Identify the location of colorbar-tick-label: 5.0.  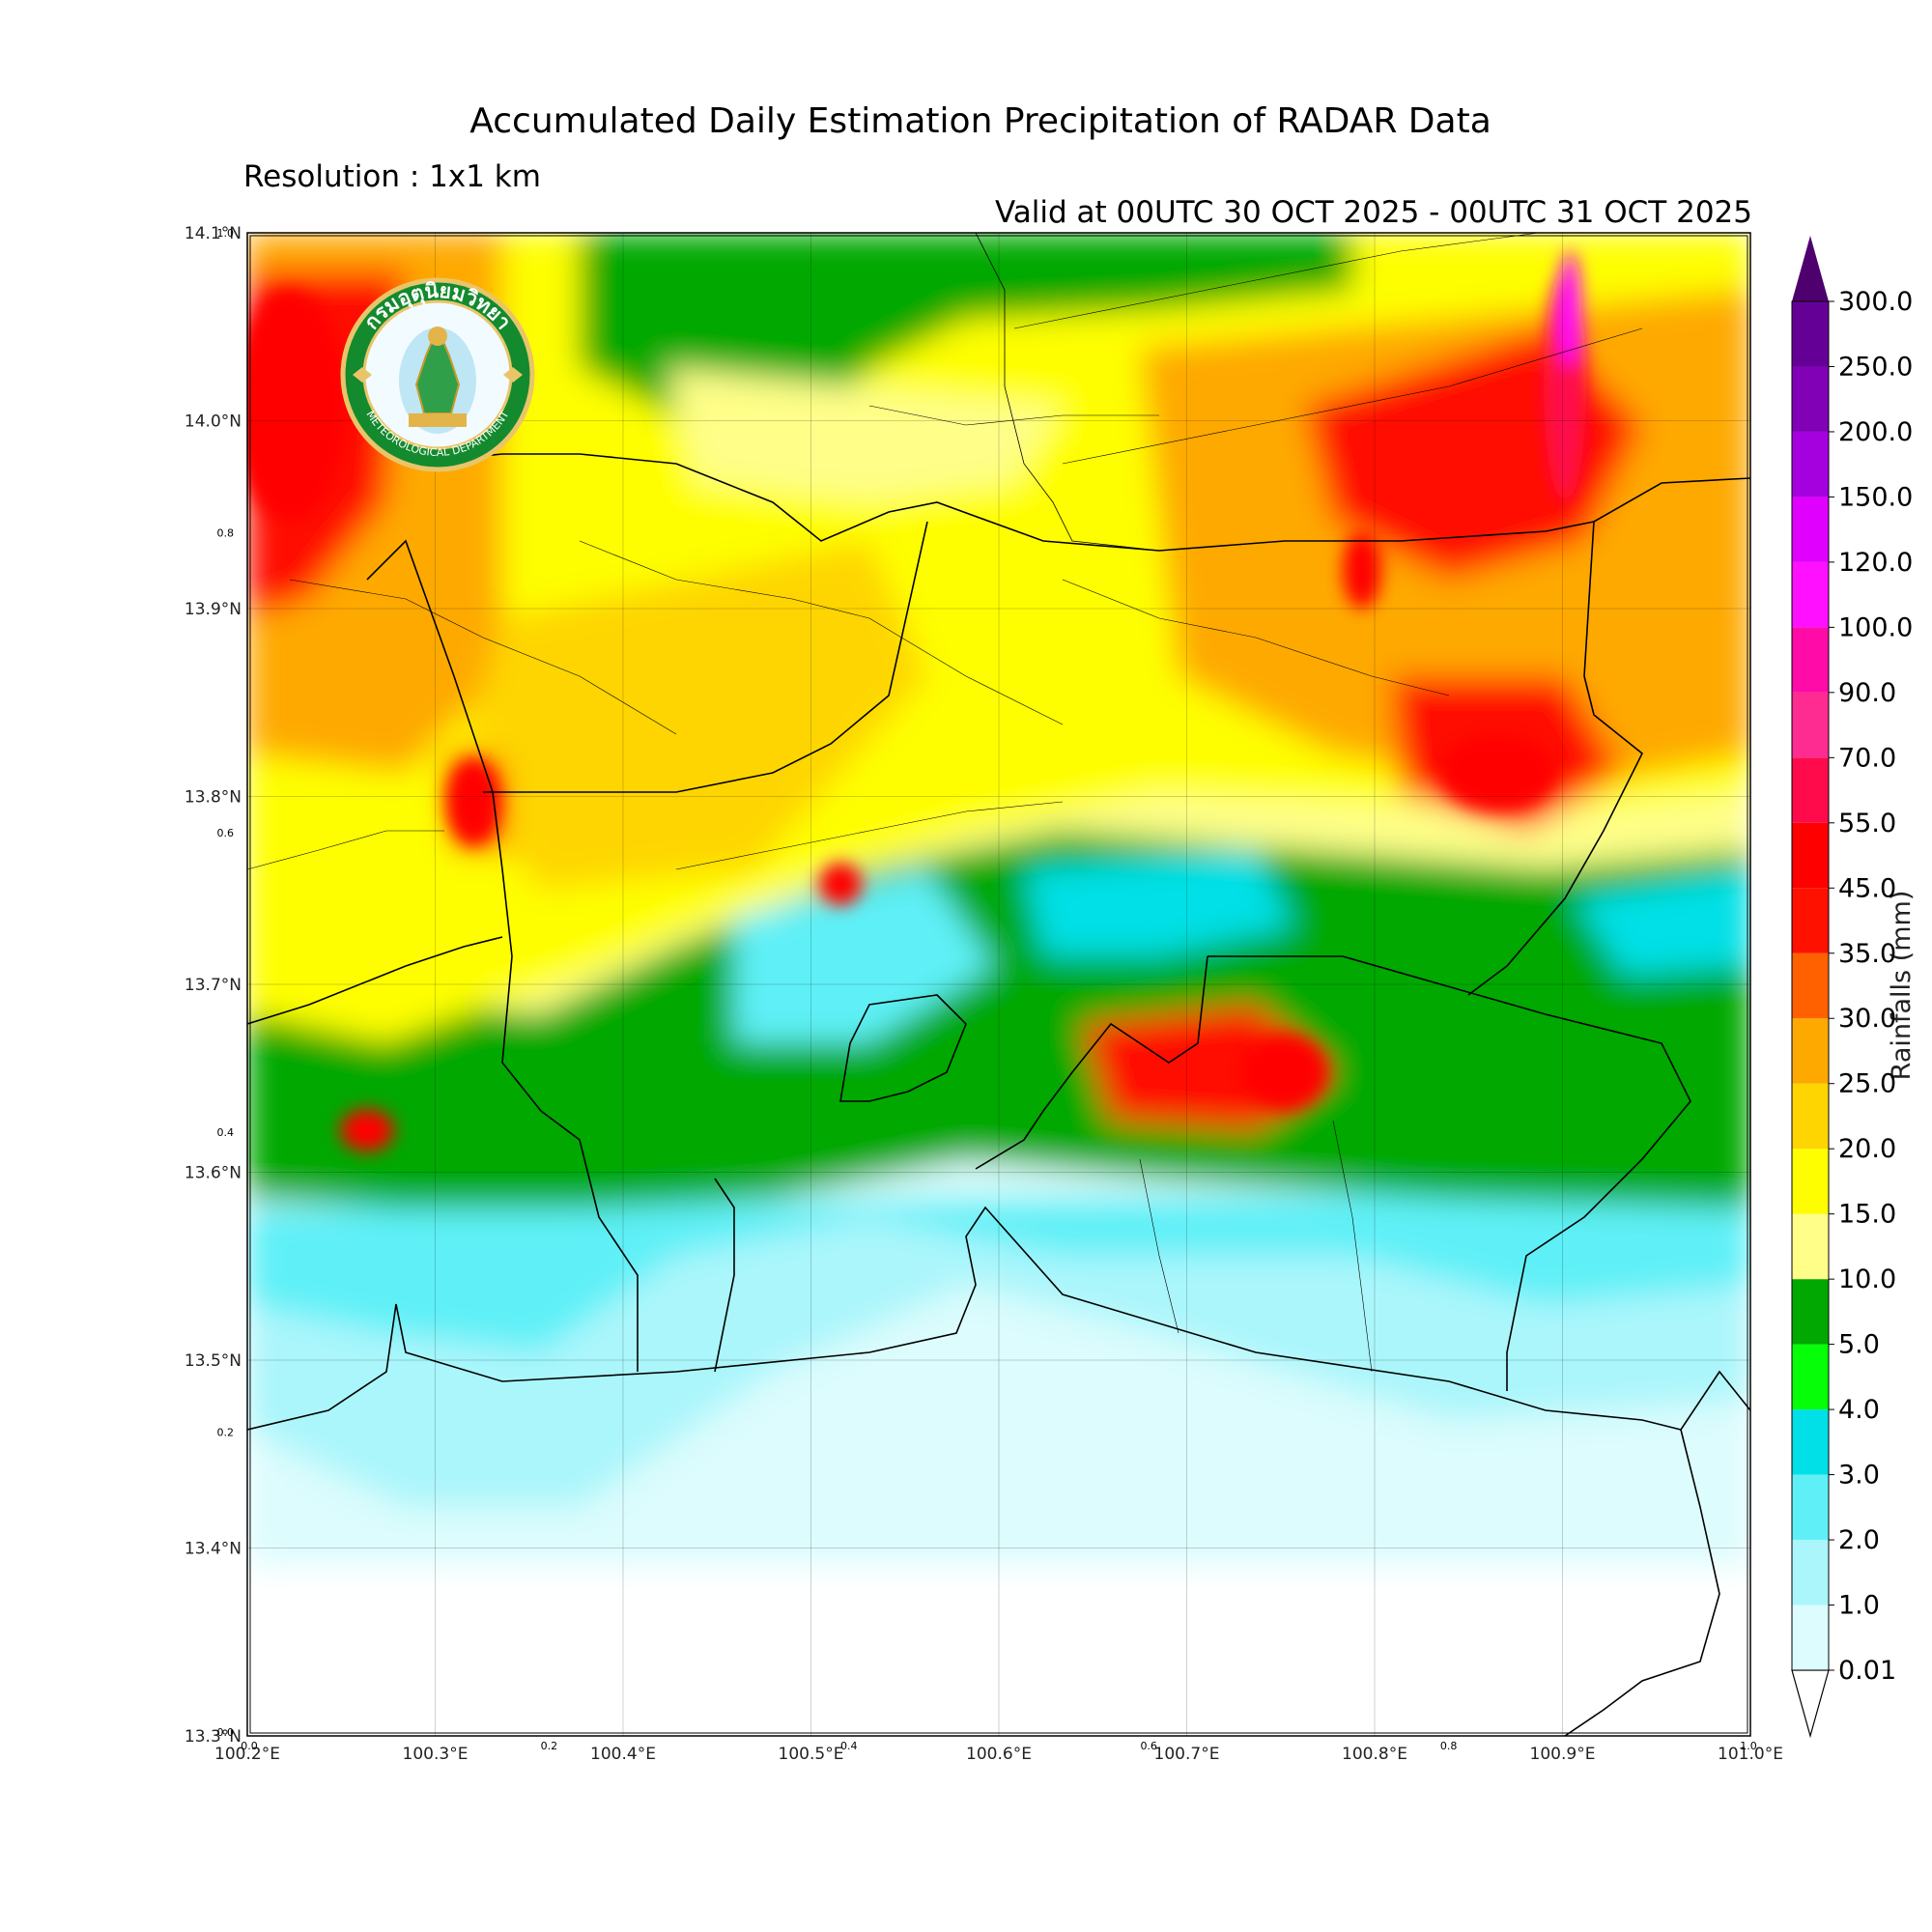
(1859, 1345).